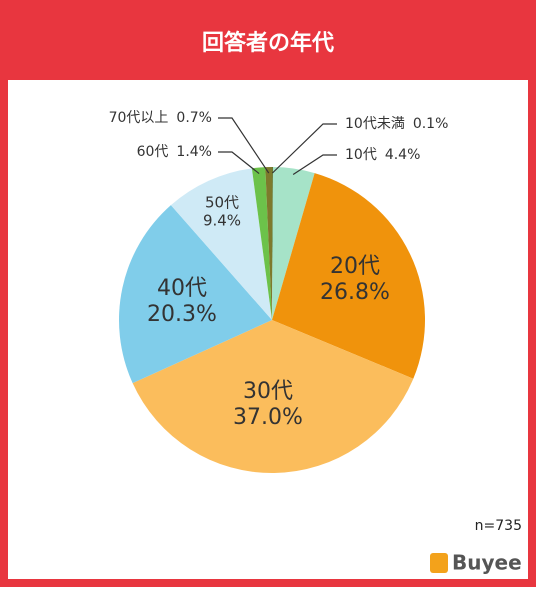 The image size is (536, 591). Describe the element at coordinates (222, 221) in the screenshot. I see `value-label: 9.4%` at that location.